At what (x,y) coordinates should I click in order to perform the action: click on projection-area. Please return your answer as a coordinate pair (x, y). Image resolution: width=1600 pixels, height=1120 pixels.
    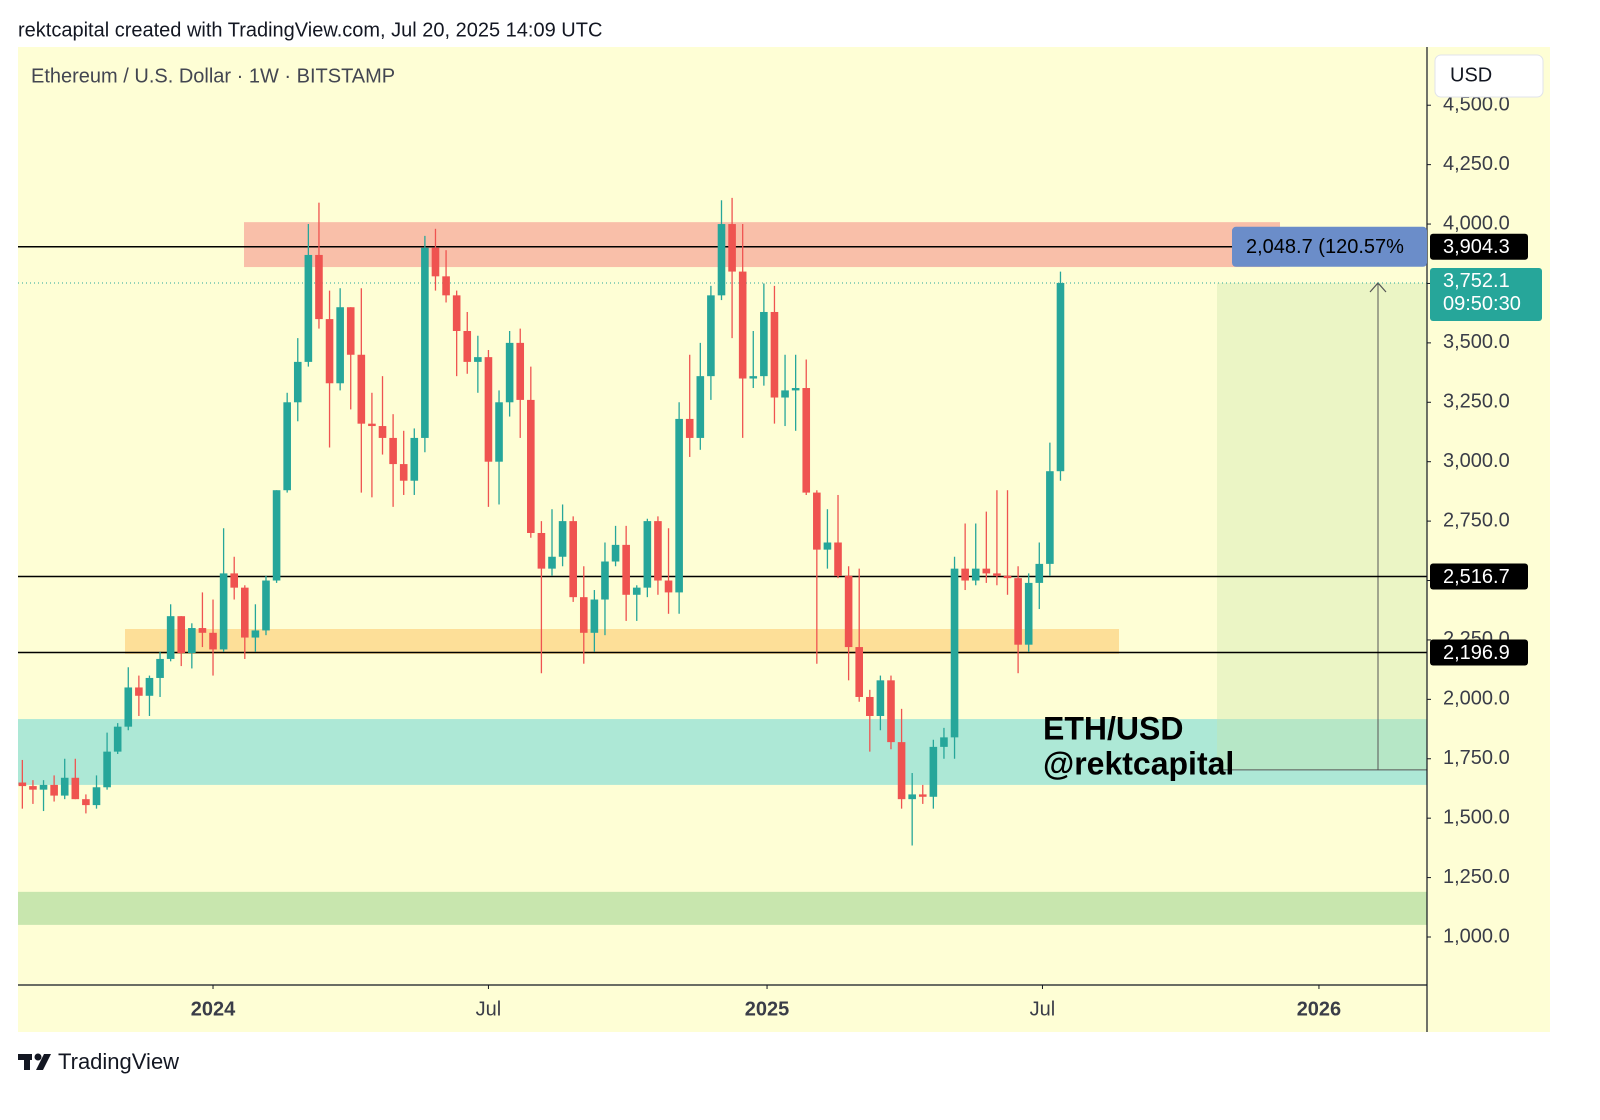
    Looking at the image, I should click on (1322, 526).